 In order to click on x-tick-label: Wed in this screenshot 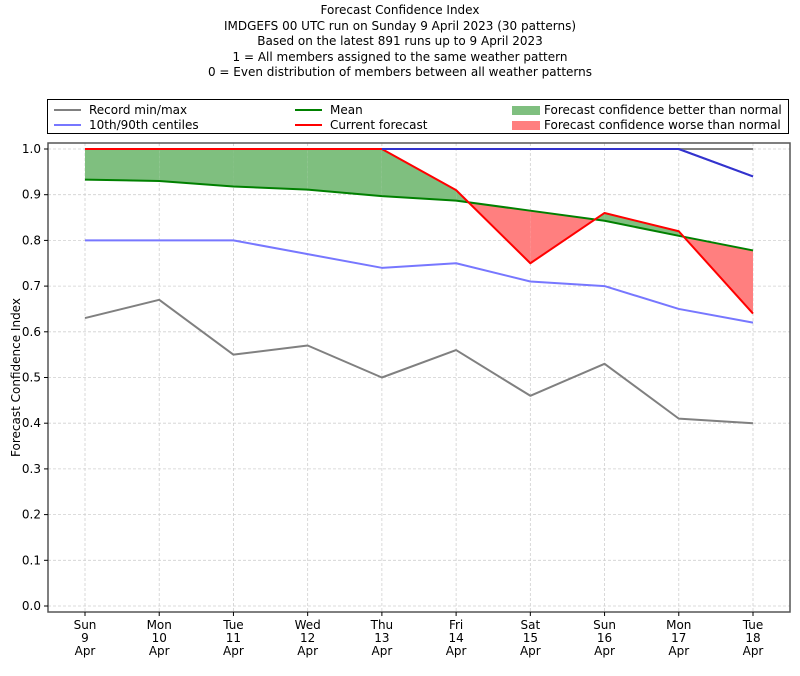, I will do `click(308, 625)`.